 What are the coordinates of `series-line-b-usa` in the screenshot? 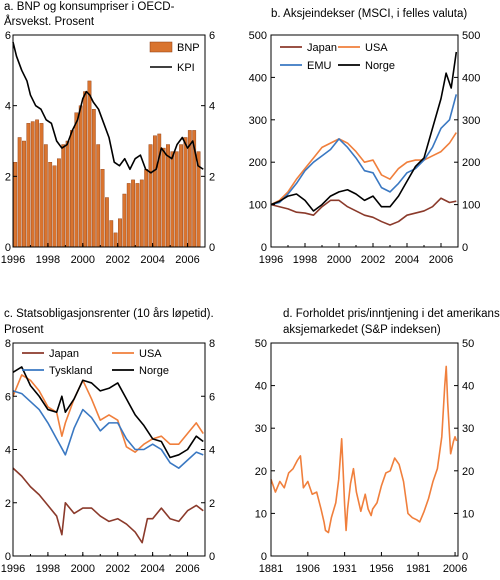 It's located at (363, 169).